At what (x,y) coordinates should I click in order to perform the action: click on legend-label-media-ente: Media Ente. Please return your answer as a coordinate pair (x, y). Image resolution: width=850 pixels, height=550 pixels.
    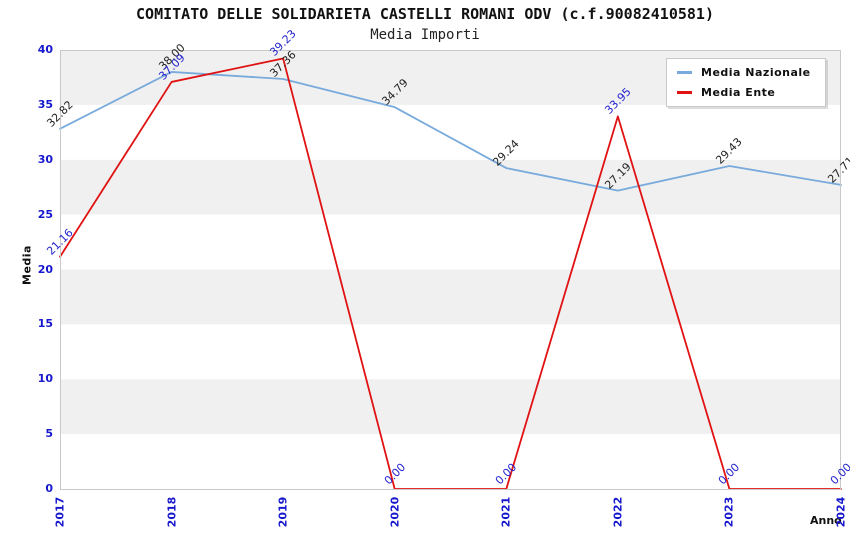
    Looking at the image, I should click on (738, 92).